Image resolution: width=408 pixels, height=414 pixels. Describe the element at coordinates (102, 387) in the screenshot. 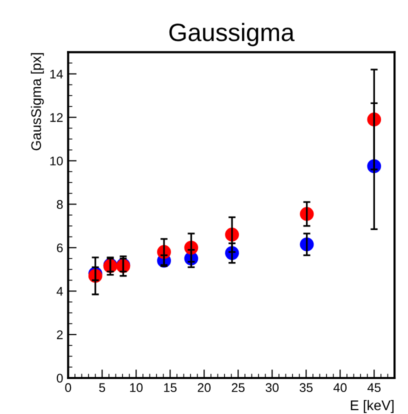

I see `x-tick-label: 5` at that location.